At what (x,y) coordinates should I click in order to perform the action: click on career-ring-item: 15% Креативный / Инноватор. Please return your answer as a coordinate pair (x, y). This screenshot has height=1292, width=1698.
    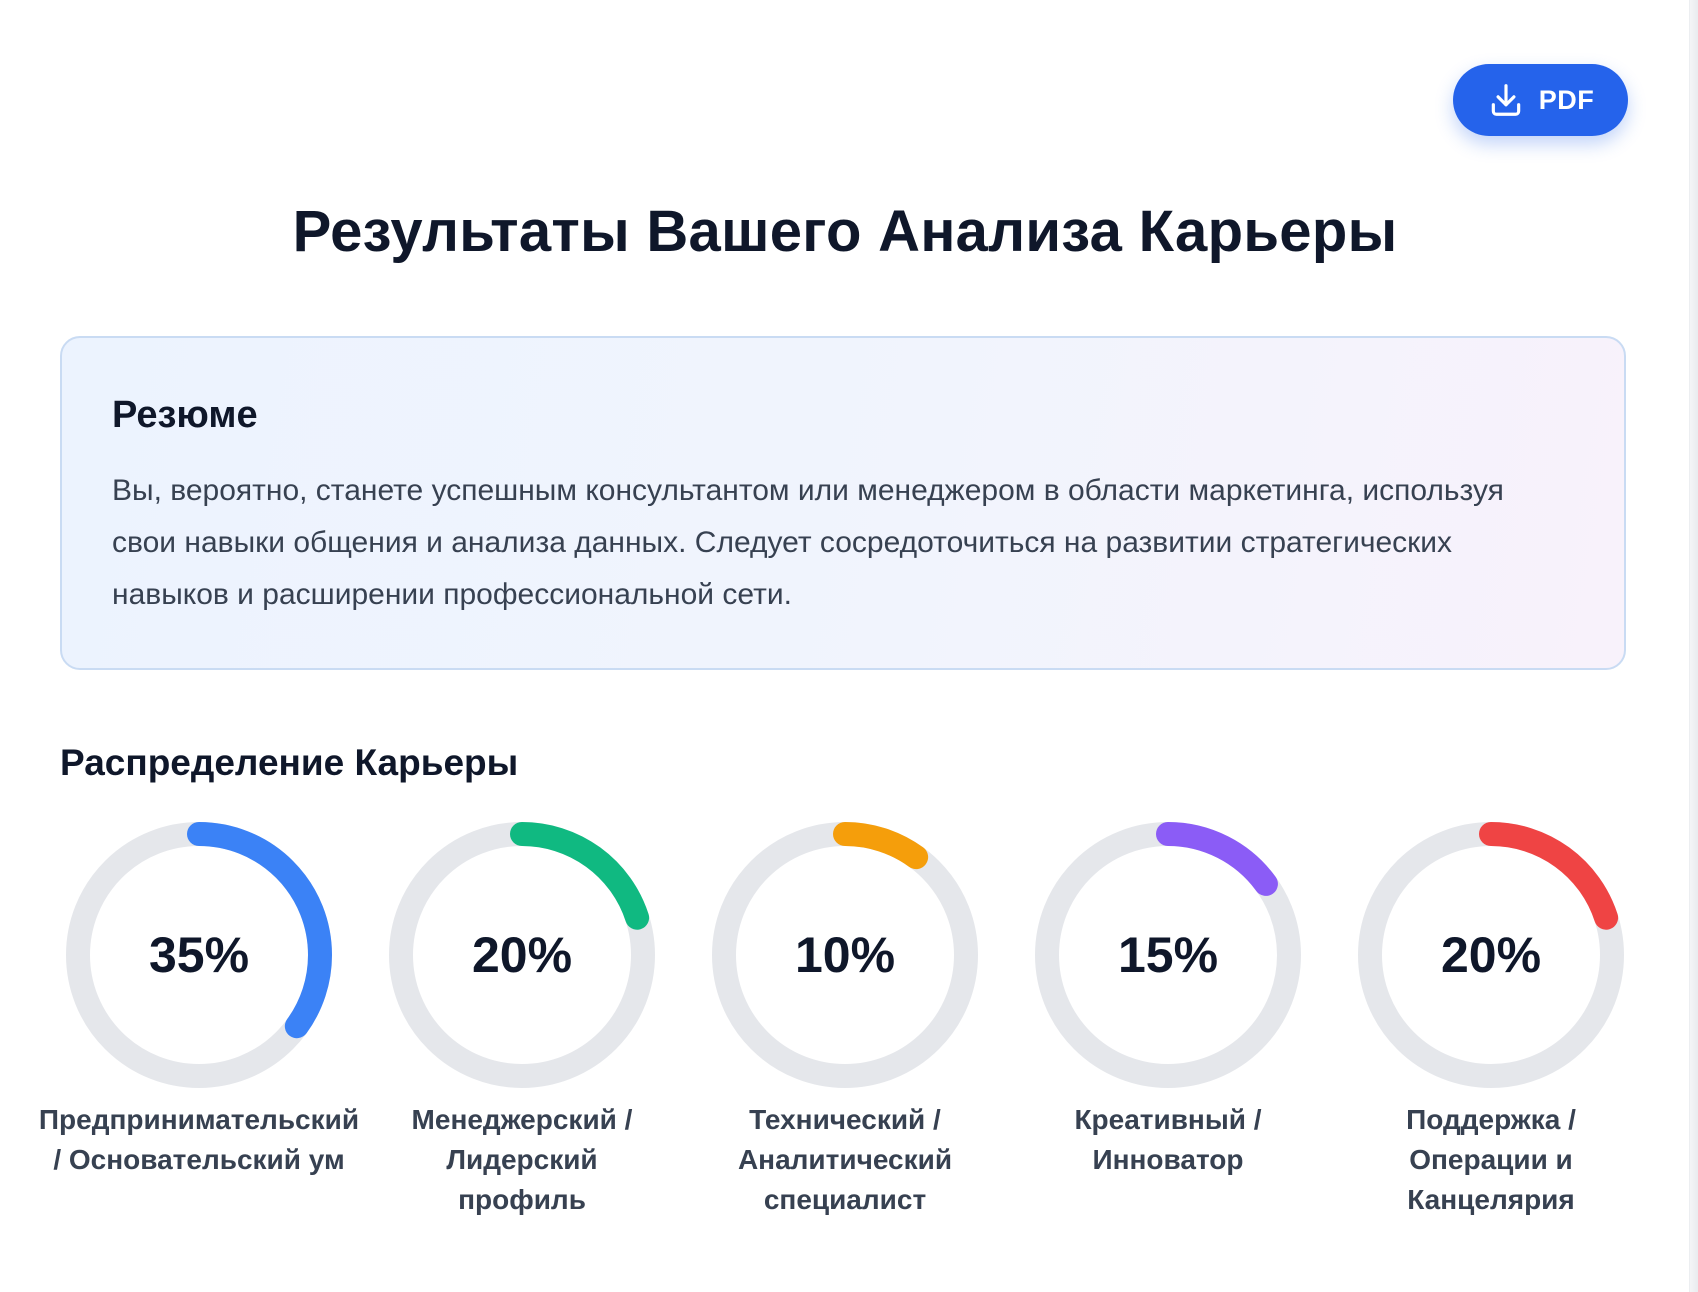
    Looking at the image, I should click on (1159, 1028).